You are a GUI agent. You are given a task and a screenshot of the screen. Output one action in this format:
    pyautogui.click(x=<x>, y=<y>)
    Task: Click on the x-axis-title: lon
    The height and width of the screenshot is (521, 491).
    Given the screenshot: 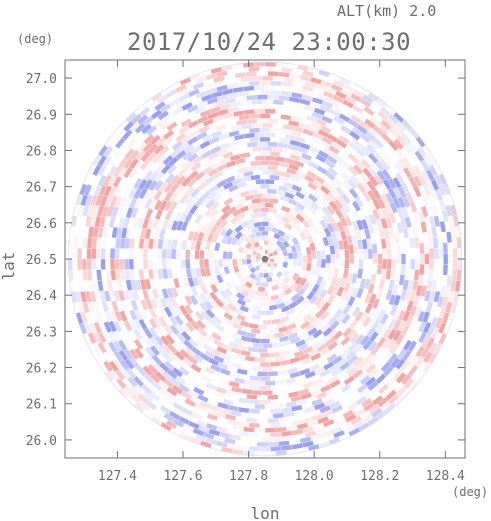 What is the action you would take?
    pyautogui.click(x=265, y=512)
    